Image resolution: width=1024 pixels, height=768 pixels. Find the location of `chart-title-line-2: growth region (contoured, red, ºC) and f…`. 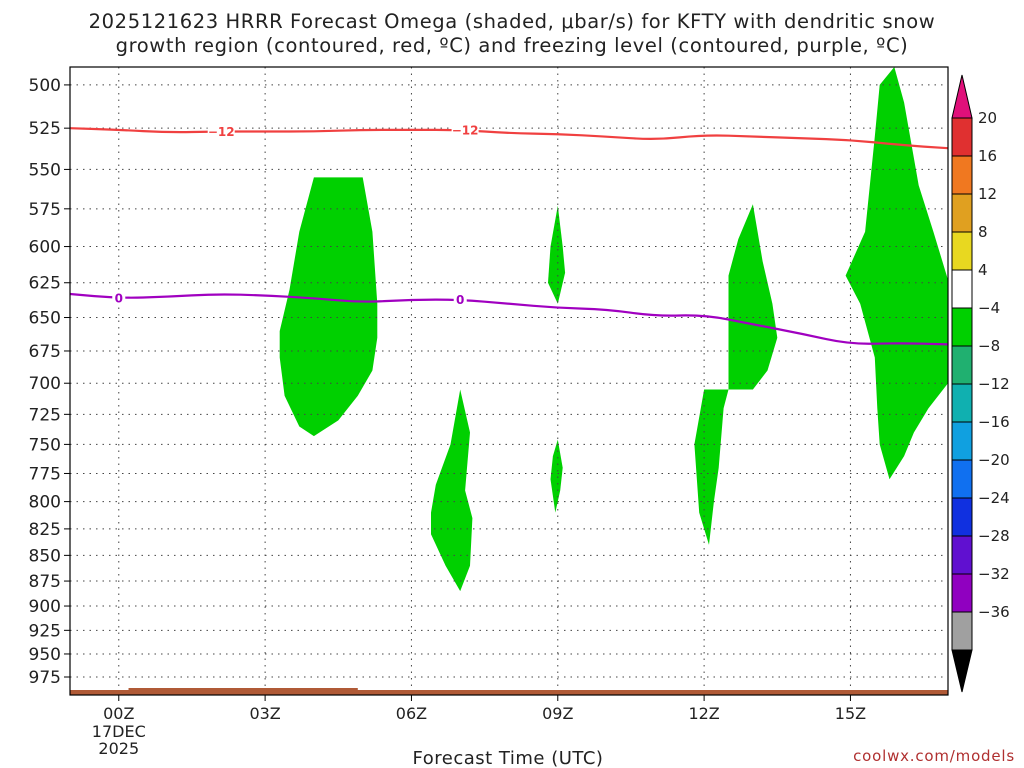

chart-title-line-2: growth region (contoured, red, ºC) and f… is located at coordinates (512, 45).